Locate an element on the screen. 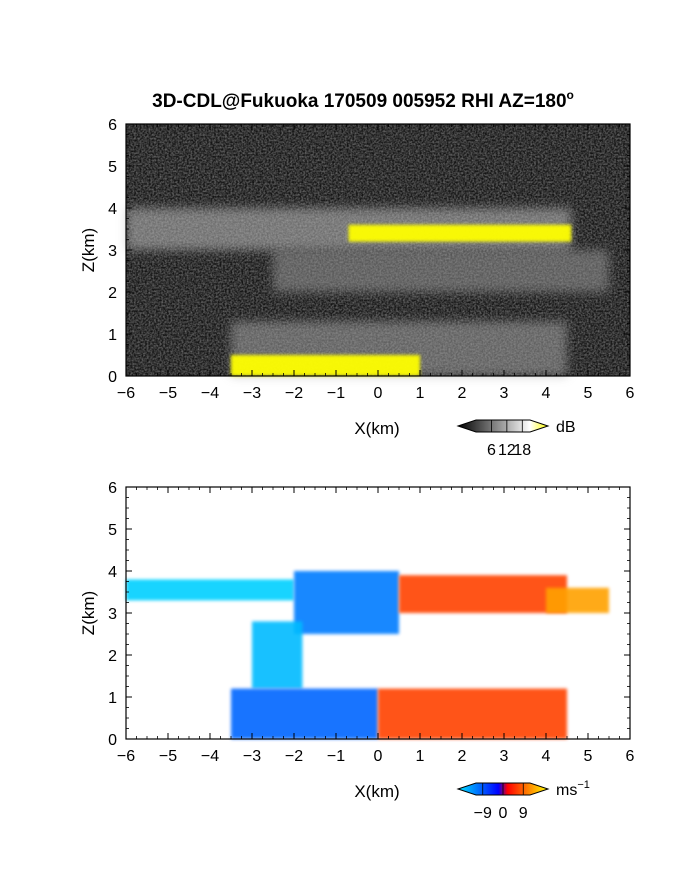 The image size is (680, 880). colorbar-unit-superscript: −1 is located at coordinates (583, 785).